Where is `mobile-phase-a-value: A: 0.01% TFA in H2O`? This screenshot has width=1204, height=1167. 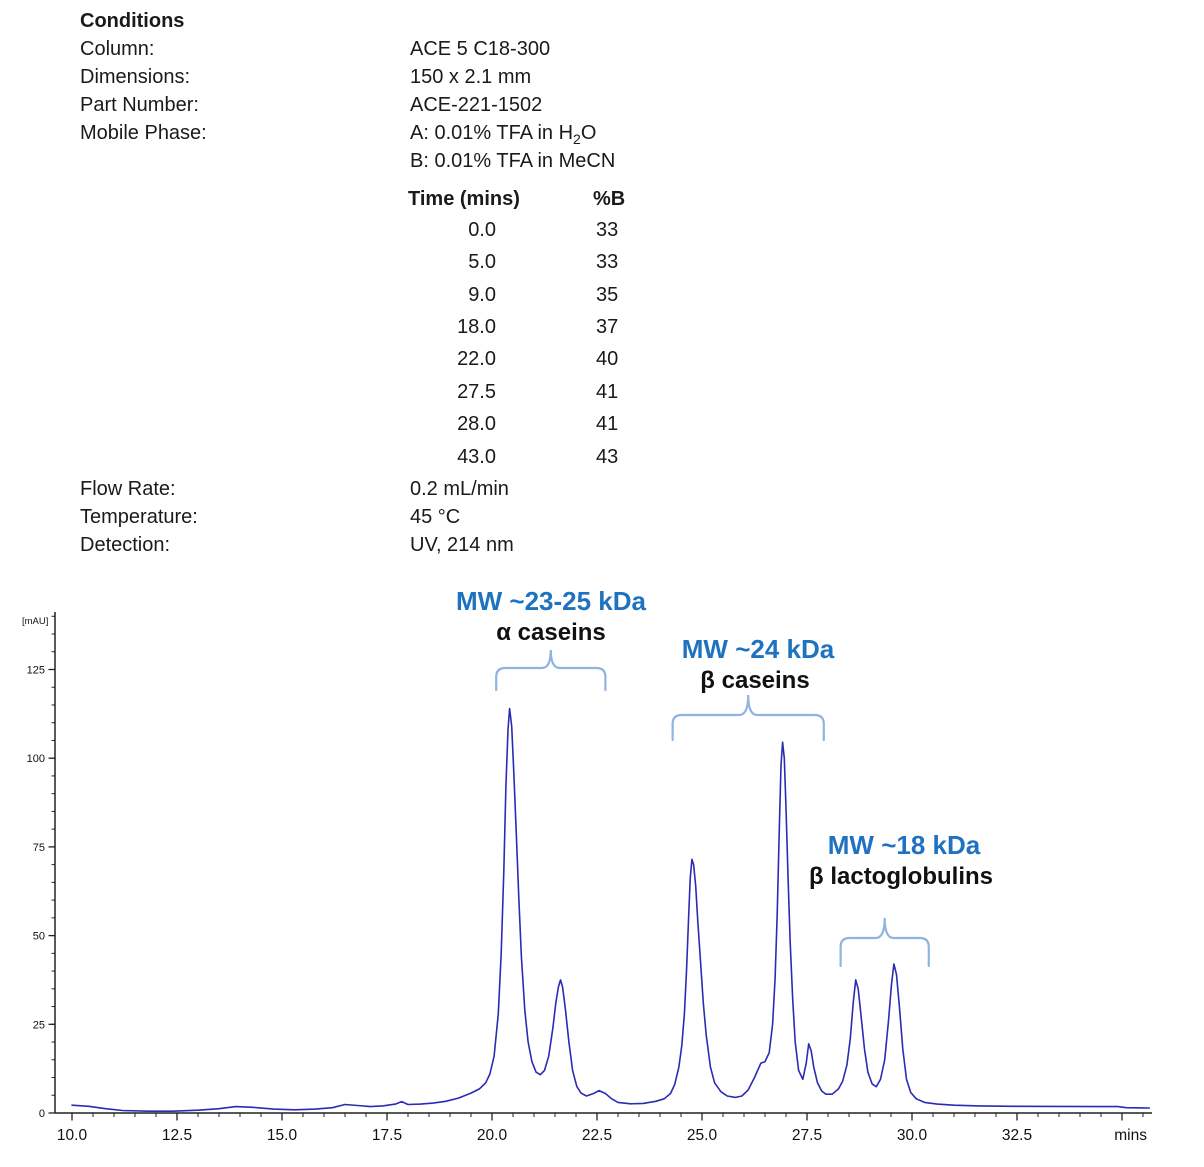 mobile-phase-a-value: A: 0.01% TFA in H2O is located at coordinates (503, 134).